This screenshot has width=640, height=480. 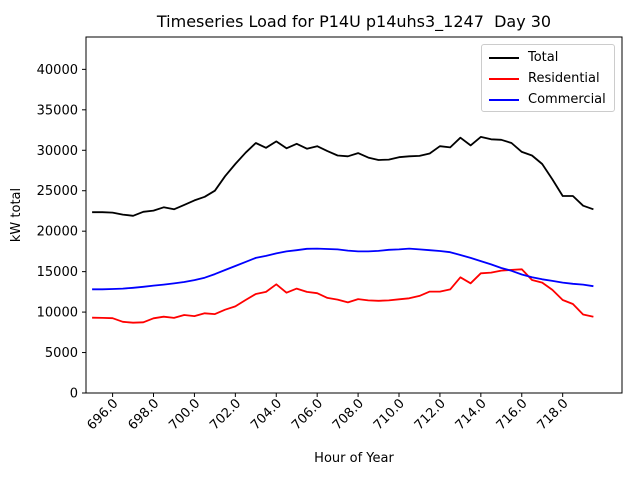 I want to click on legend-entry: Total, so click(x=551, y=57).